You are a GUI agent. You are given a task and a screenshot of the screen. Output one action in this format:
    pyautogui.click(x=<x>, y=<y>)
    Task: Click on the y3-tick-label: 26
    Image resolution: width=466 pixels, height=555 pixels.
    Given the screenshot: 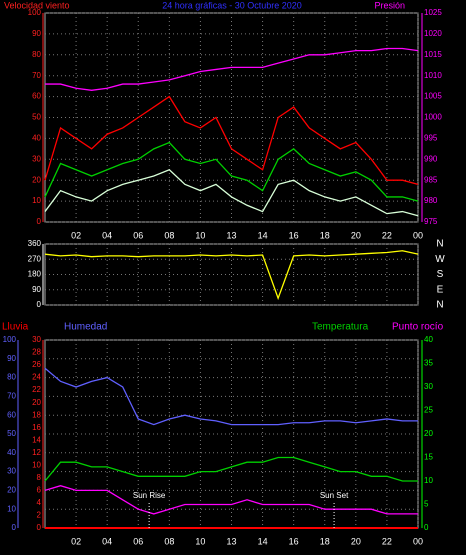 What is the action you would take?
    pyautogui.click(x=36, y=364)
    